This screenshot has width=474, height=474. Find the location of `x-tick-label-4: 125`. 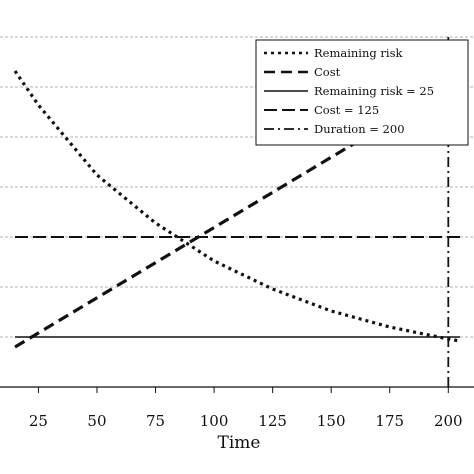

x-tick-label-4: 125 is located at coordinates (272, 421).